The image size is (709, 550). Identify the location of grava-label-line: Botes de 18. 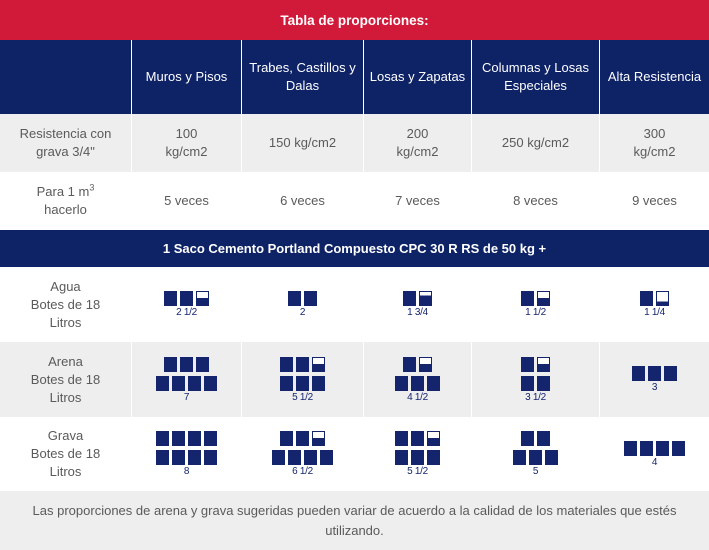
(65, 453).